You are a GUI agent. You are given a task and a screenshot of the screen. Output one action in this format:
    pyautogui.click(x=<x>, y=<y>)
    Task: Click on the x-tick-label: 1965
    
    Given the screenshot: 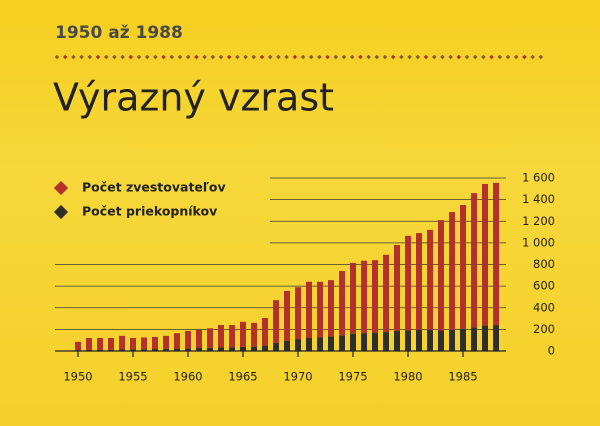 What is the action you would take?
    pyautogui.click(x=242, y=377)
    